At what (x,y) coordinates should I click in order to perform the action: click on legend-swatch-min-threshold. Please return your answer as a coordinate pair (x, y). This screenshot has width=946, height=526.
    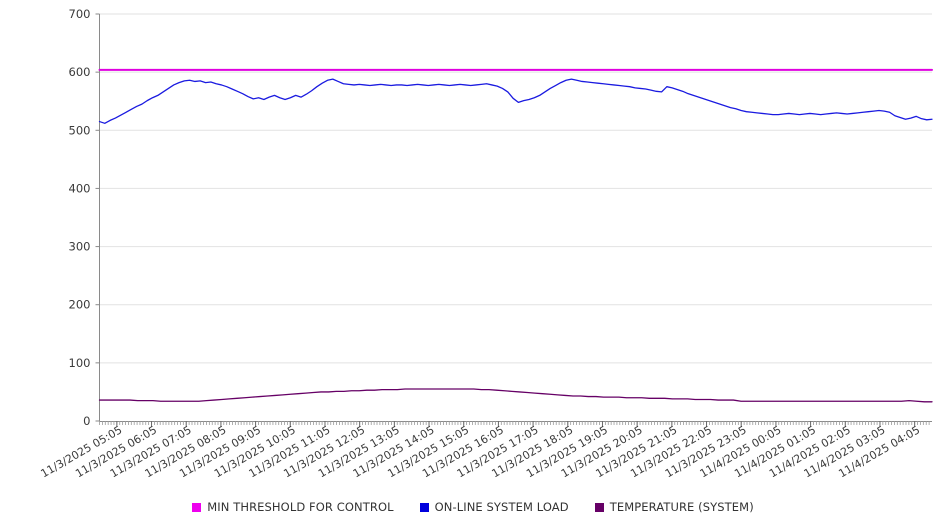
    Looking at the image, I should click on (197, 507).